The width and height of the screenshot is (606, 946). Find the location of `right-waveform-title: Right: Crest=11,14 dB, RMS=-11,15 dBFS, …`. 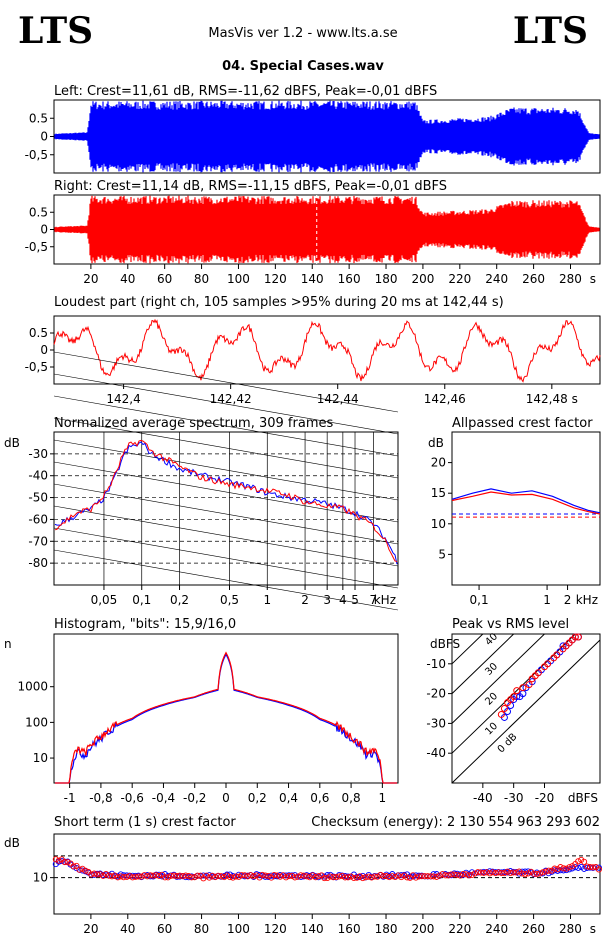

right-waveform-title: Right: Crest=11,14 dB, RMS=-11,15 dBFS, … is located at coordinates (250, 186).